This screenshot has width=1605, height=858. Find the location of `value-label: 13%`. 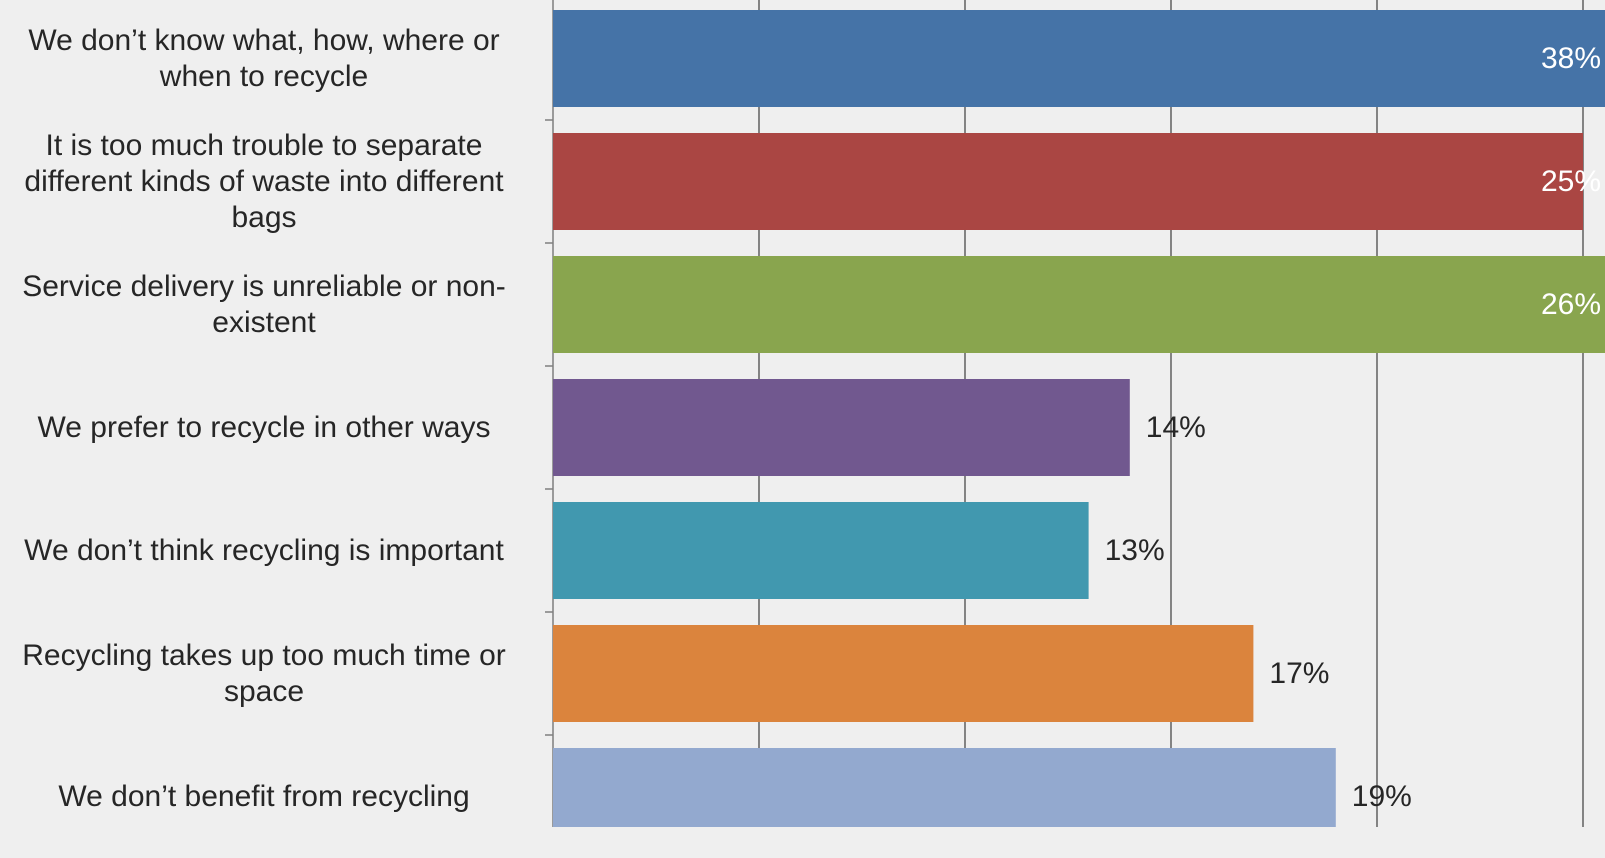

value-label: 13% is located at coordinates (1134, 550).